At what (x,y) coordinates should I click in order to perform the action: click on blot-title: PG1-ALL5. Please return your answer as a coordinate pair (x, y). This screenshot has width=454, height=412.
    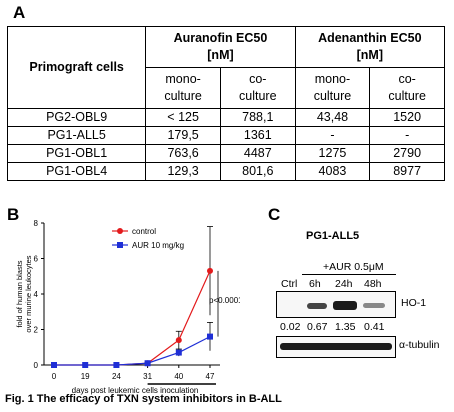
    Looking at the image, I should click on (333, 236).